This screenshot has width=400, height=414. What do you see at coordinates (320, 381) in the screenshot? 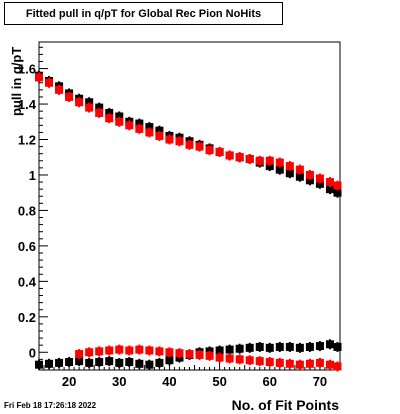
I see `x-tick-label: 70` at bounding box center [320, 381].